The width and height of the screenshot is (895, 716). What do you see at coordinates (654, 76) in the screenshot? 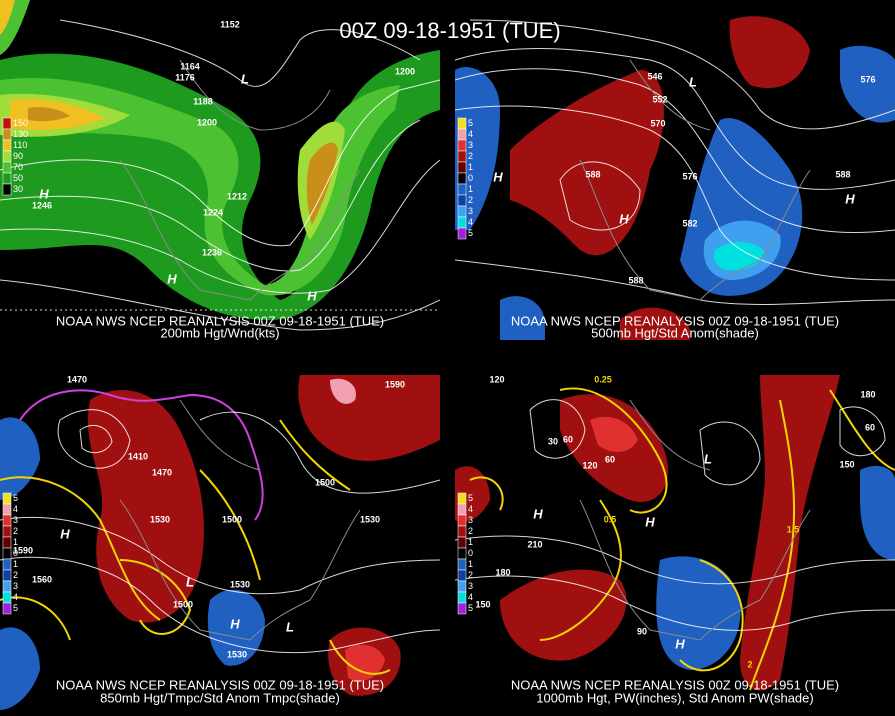
I see `contour-label: 546` at bounding box center [654, 76].